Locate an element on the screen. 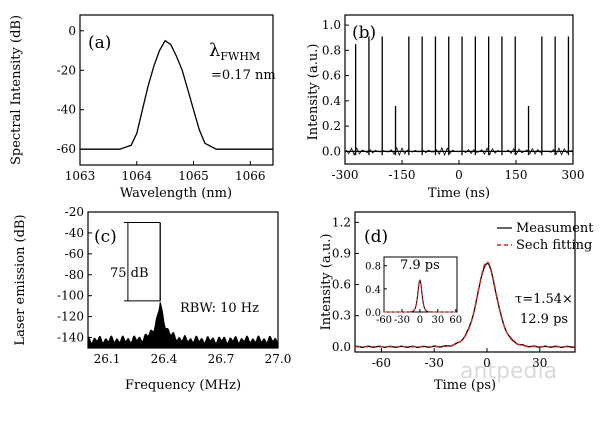 Image resolution: width=600 pixels, height=422 pixels. panel-a-frame is located at coordinates (176, 90).